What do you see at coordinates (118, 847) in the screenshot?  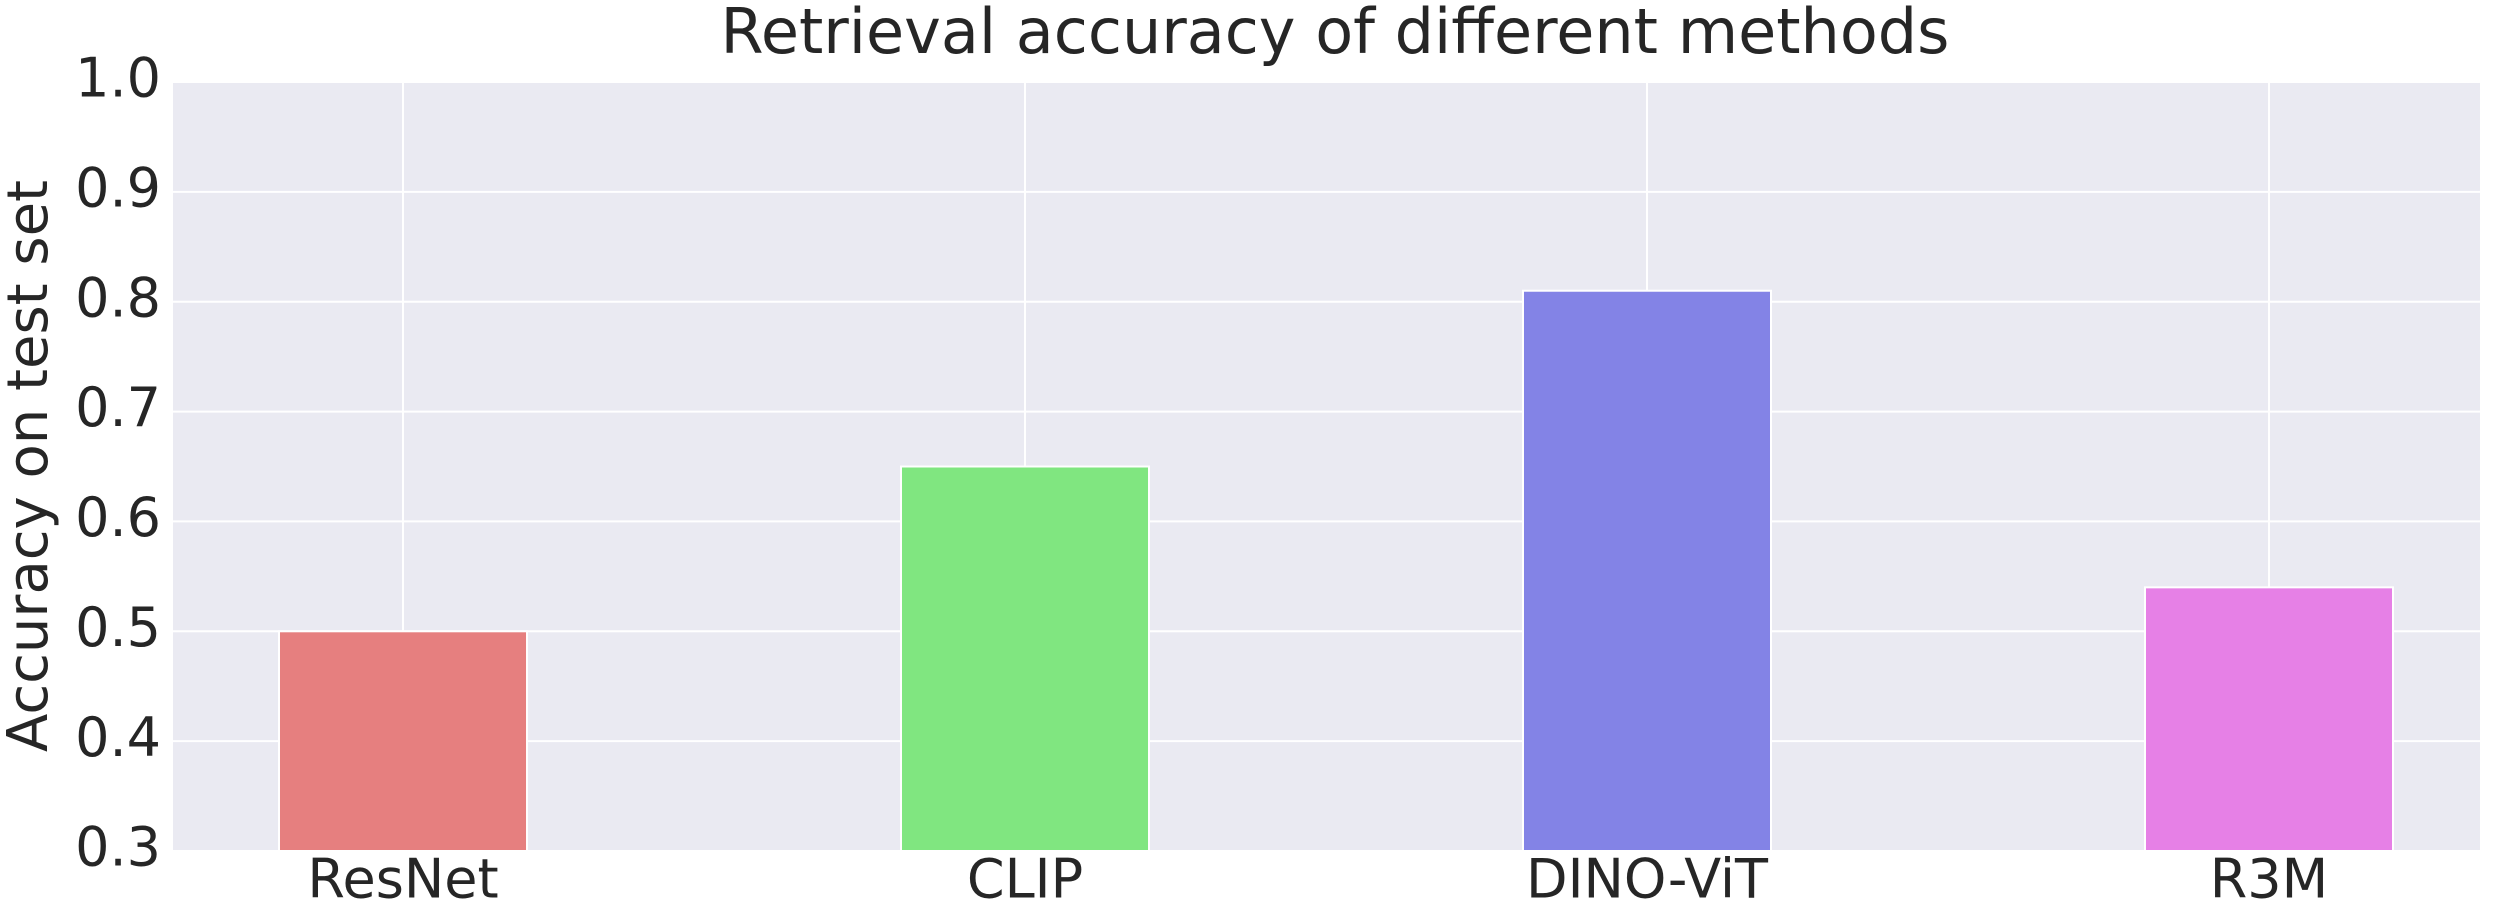 I see `y-tick-label: 0.3` at bounding box center [118, 847].